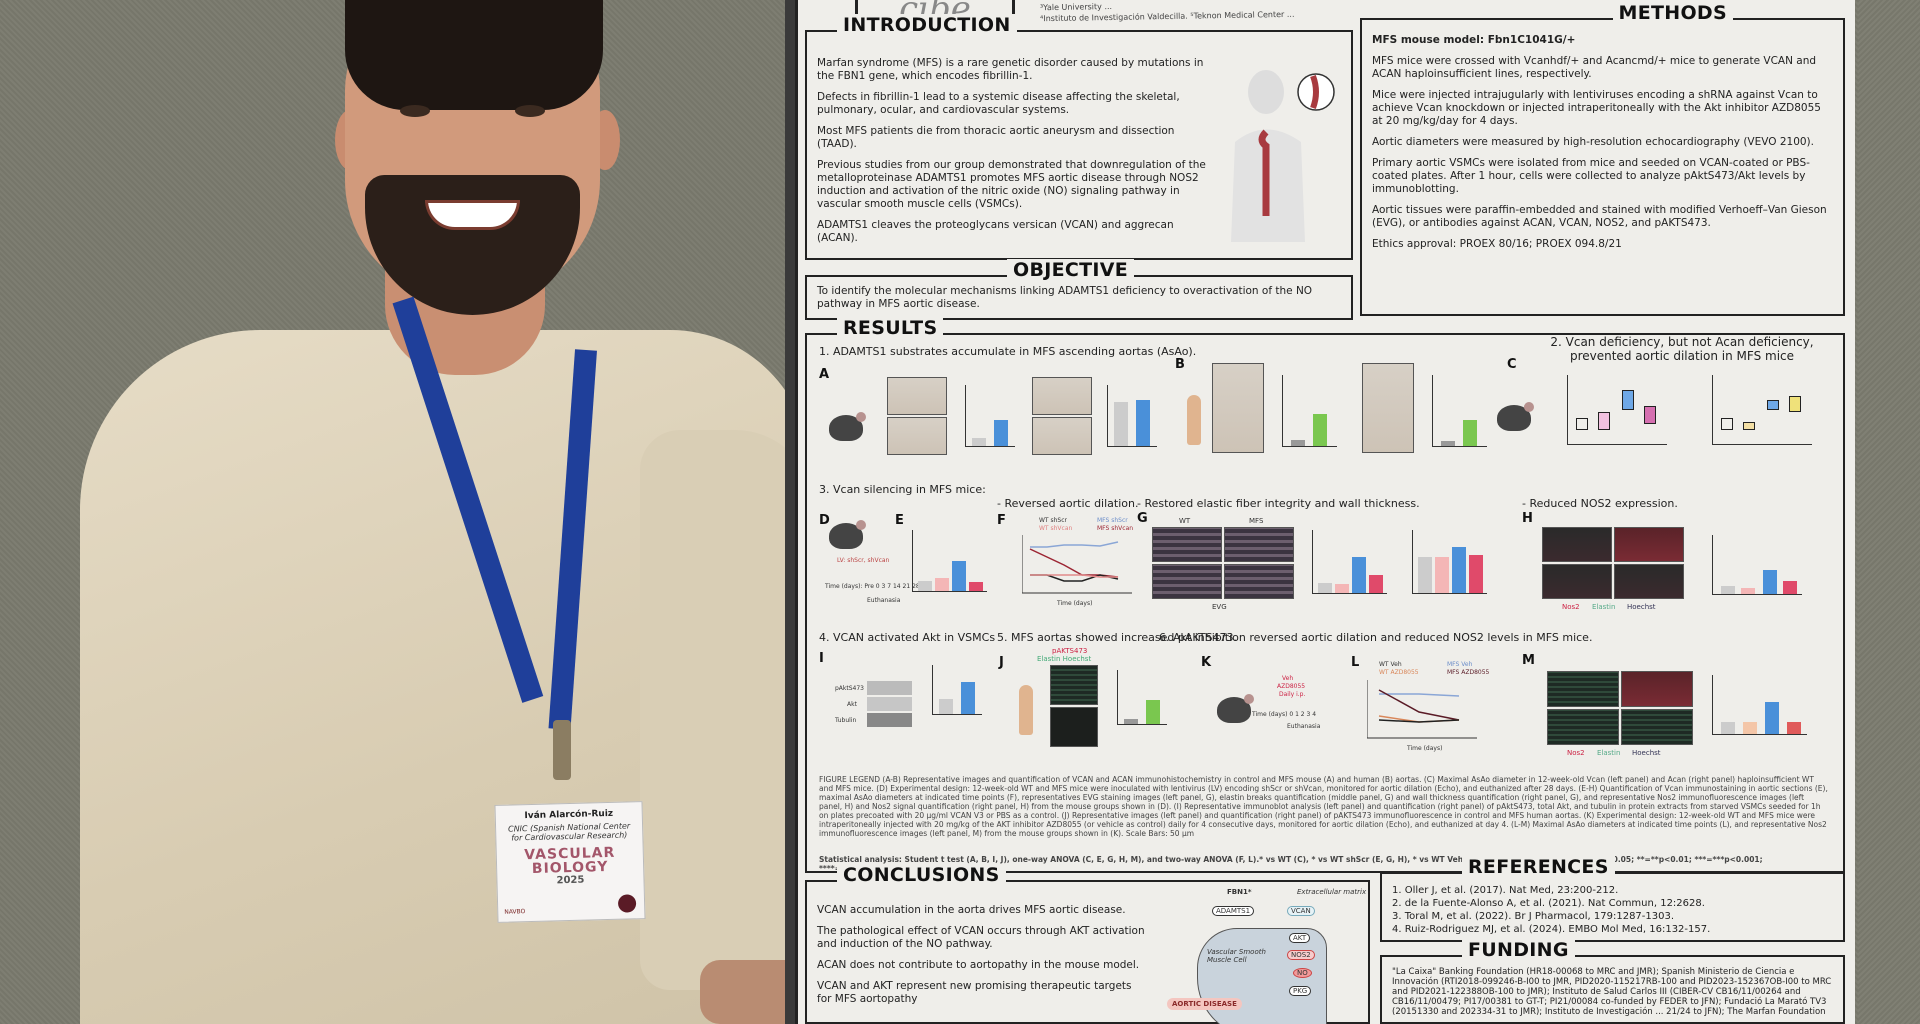 The width and height of the screenshot is (1920, 1024). I want to click on diagram-vcan: VCAN, so click(1301, 911).